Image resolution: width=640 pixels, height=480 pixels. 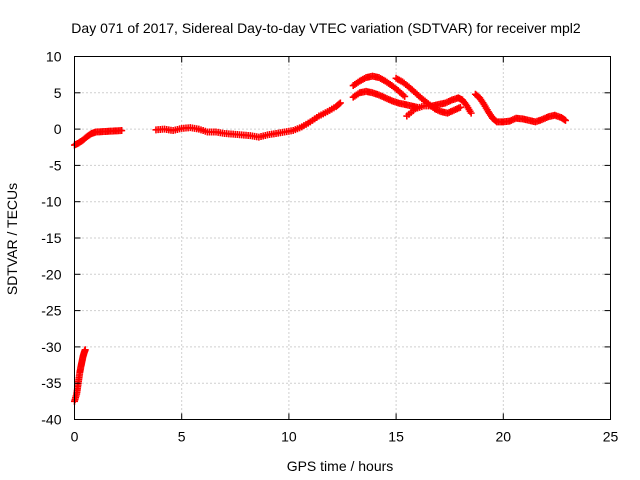 What do you see at coordinates (504, 437) in the screenshot?
I see `x-tick-label: 20` at bounding box center [504, 437].